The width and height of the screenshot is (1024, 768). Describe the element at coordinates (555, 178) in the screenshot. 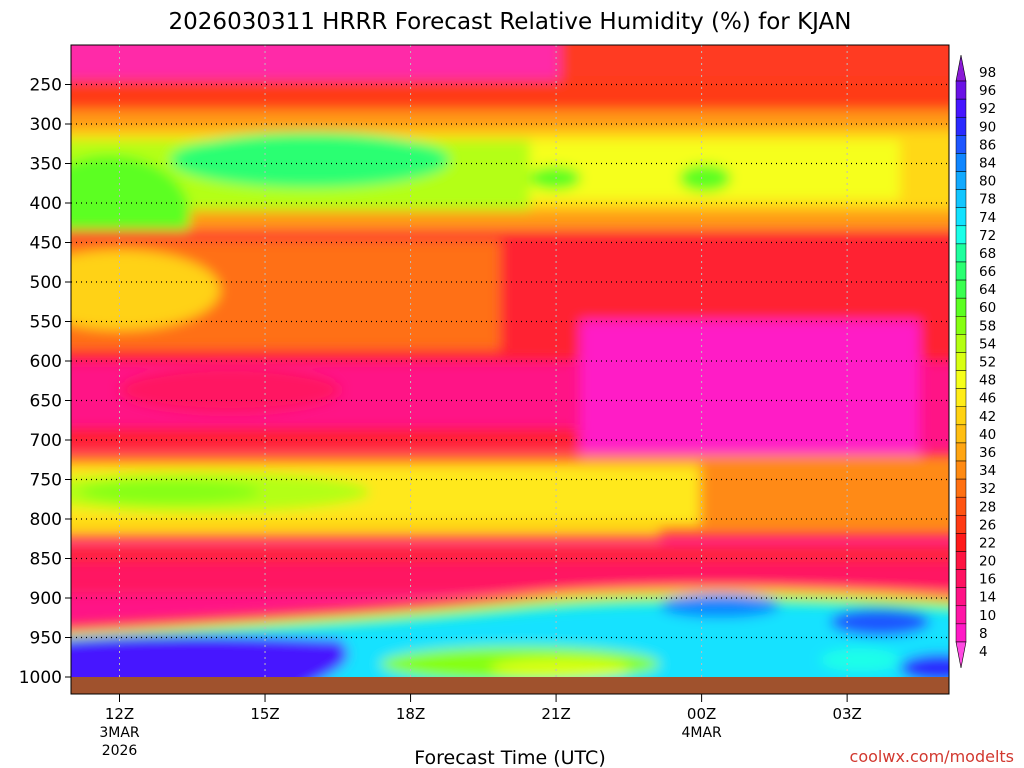

I see `rh-region-upper-green-a` at that location.